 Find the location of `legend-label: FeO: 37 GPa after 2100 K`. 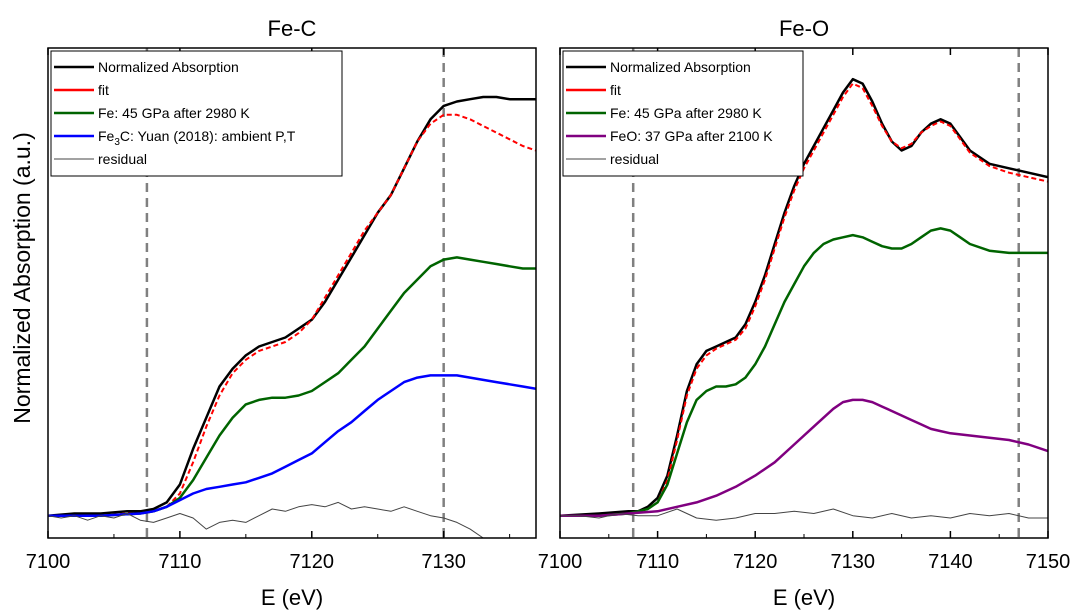

legend-label: FeO: 37 GPa after 2100 K is located at coordinates (691, 136).